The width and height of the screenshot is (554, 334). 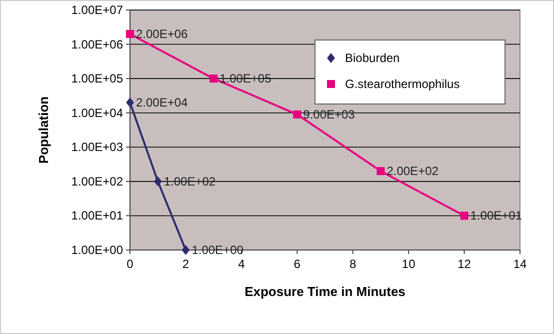 I want to click on x-tick-label: 2, so click(x=186, y=264).